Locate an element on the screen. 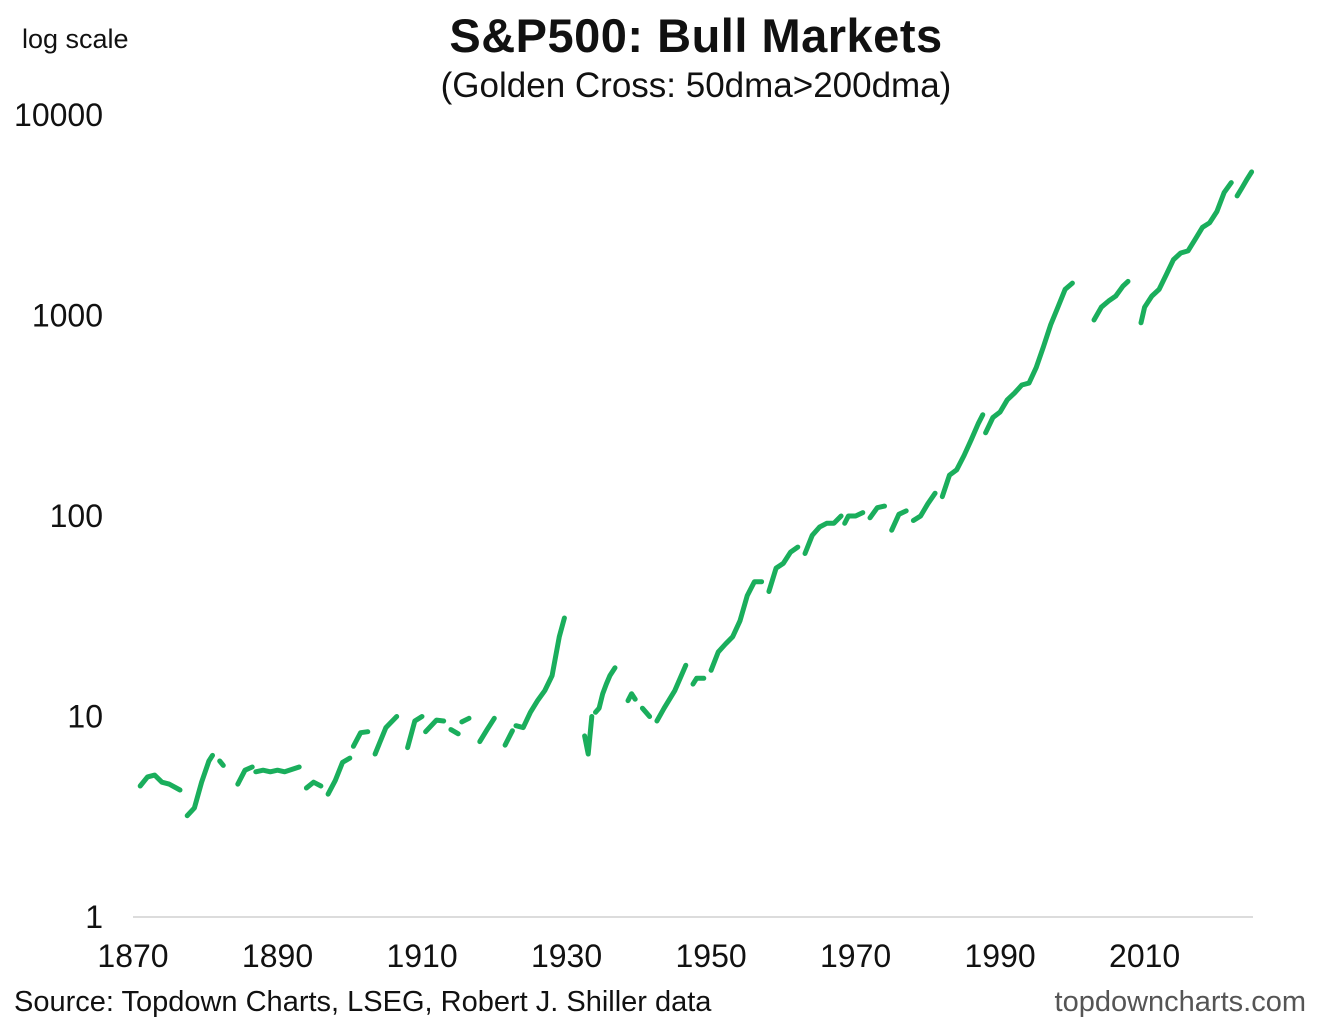 The width and height of the screenshot is (1320, 1025). brand-watermark: topdowncharts.com is located at coordinates (1180, 1002).